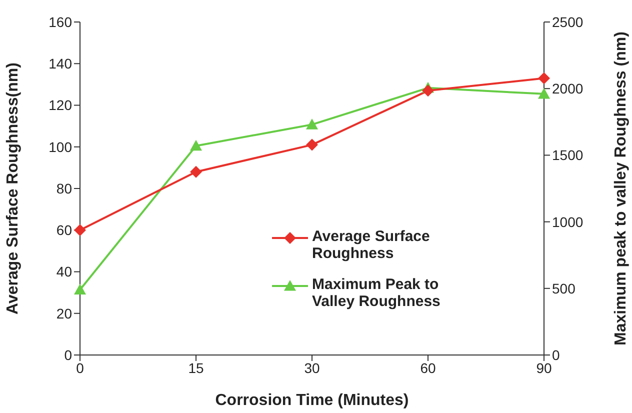  I want to click on y2-tick-label: 1500, so click(568, 155).